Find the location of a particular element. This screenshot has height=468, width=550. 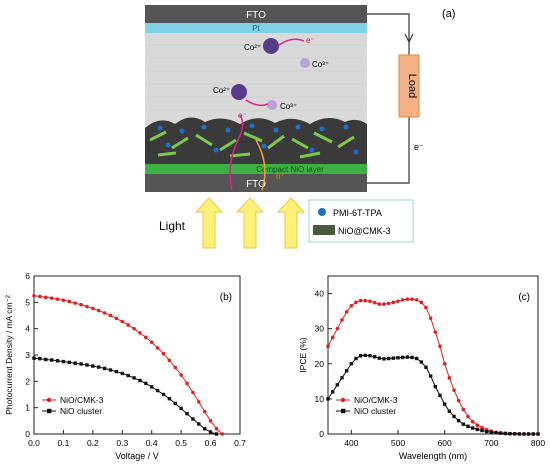

electron-arrow-top is located at coordinates (291, 42).